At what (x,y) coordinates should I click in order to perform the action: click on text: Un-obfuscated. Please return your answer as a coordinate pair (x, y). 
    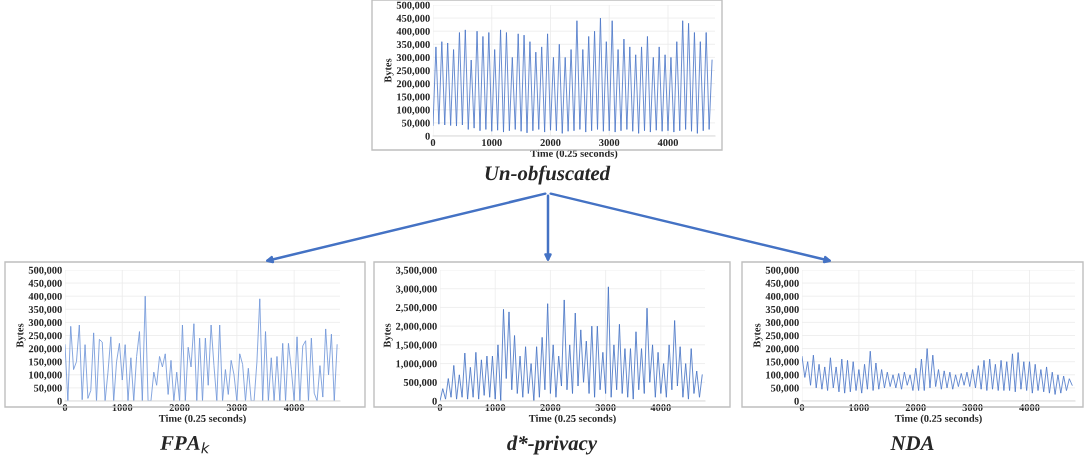
    Looking at the image, I should click on (548, 175).